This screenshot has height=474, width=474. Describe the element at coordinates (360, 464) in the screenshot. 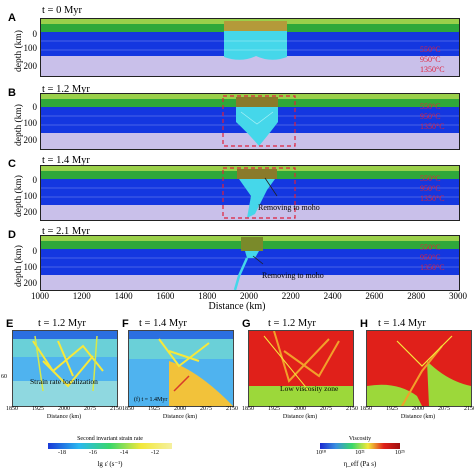

I see `visc-colorbar-label: η_eff (Pa s)` at that location.